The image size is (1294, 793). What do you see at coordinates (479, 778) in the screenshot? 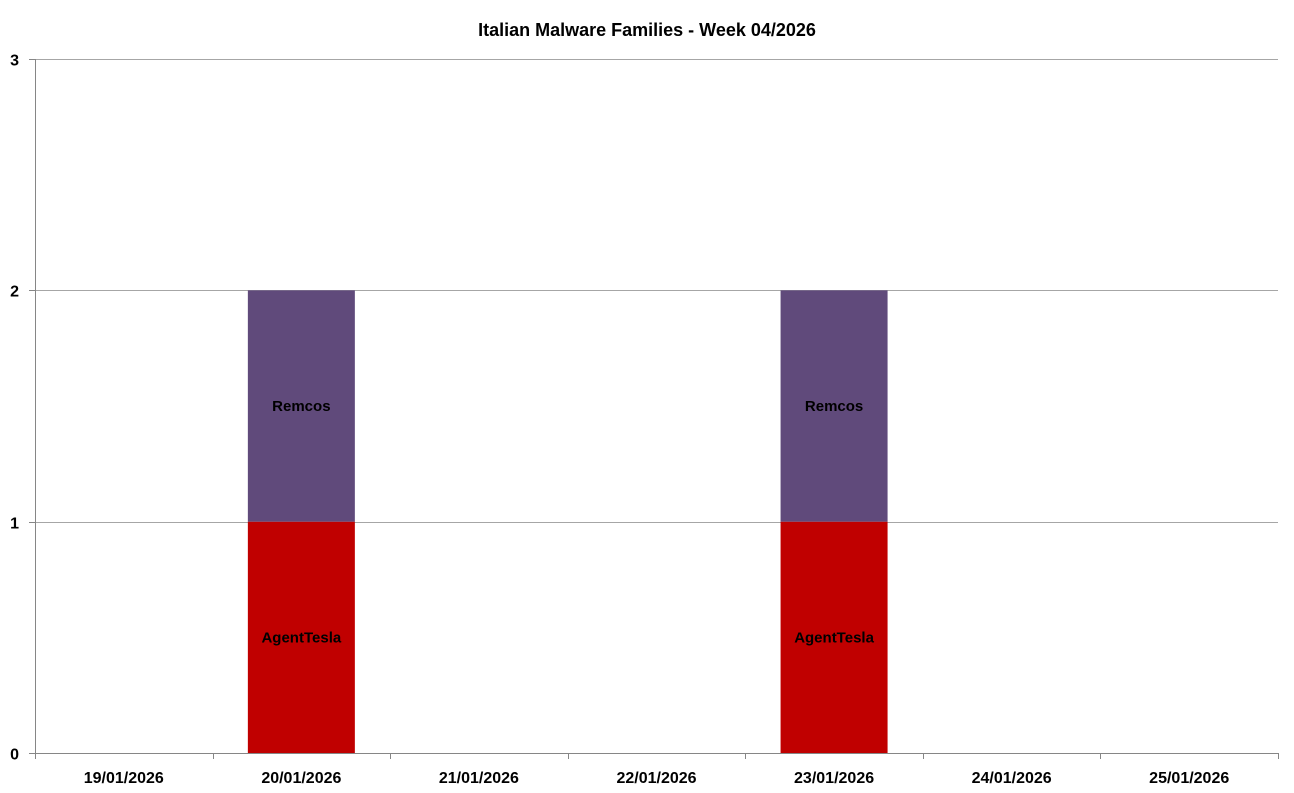
I see `x-tick-label: 21/01/2026` at bounding box center [479, 778].